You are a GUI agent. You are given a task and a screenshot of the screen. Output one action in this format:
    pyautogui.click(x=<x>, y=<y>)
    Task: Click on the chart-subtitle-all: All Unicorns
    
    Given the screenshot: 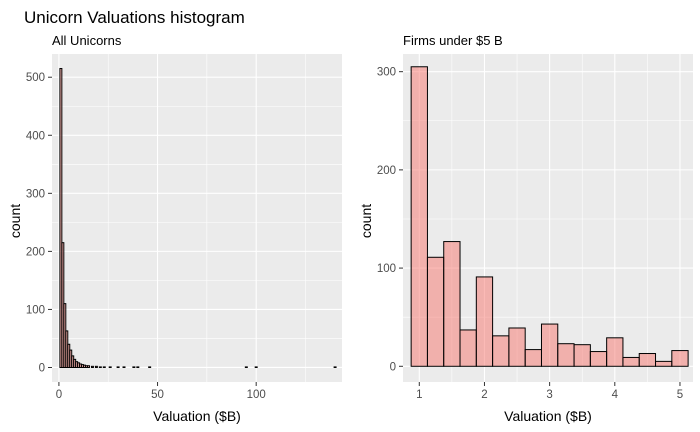 What is the action you would take?
    pyautogui.click(x=87, y=40)
    